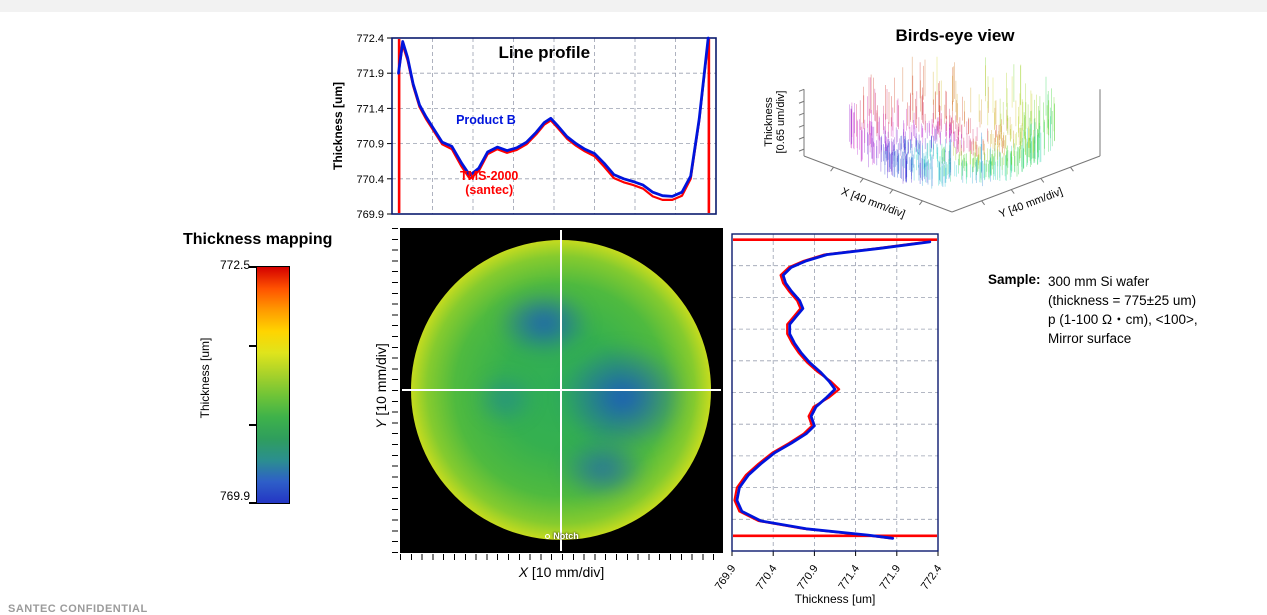 The image size is (1267, 615). I want to click on top-edge-strip, so click(633, 6).